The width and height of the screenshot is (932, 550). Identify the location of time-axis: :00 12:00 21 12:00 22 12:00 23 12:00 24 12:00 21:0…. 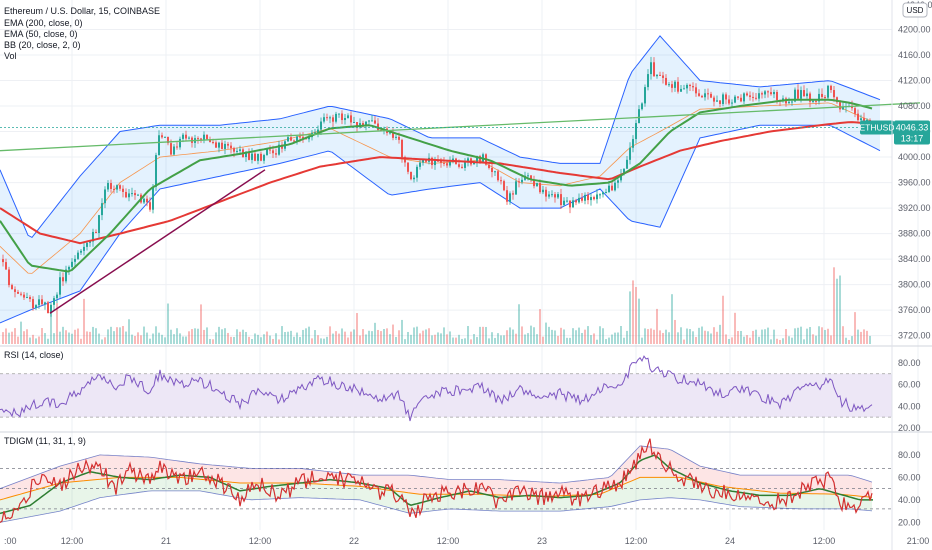
(466, 541).